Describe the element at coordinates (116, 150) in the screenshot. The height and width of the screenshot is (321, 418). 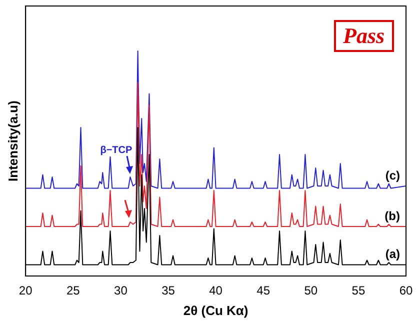
I see `annotation: β−TCP` at that location.